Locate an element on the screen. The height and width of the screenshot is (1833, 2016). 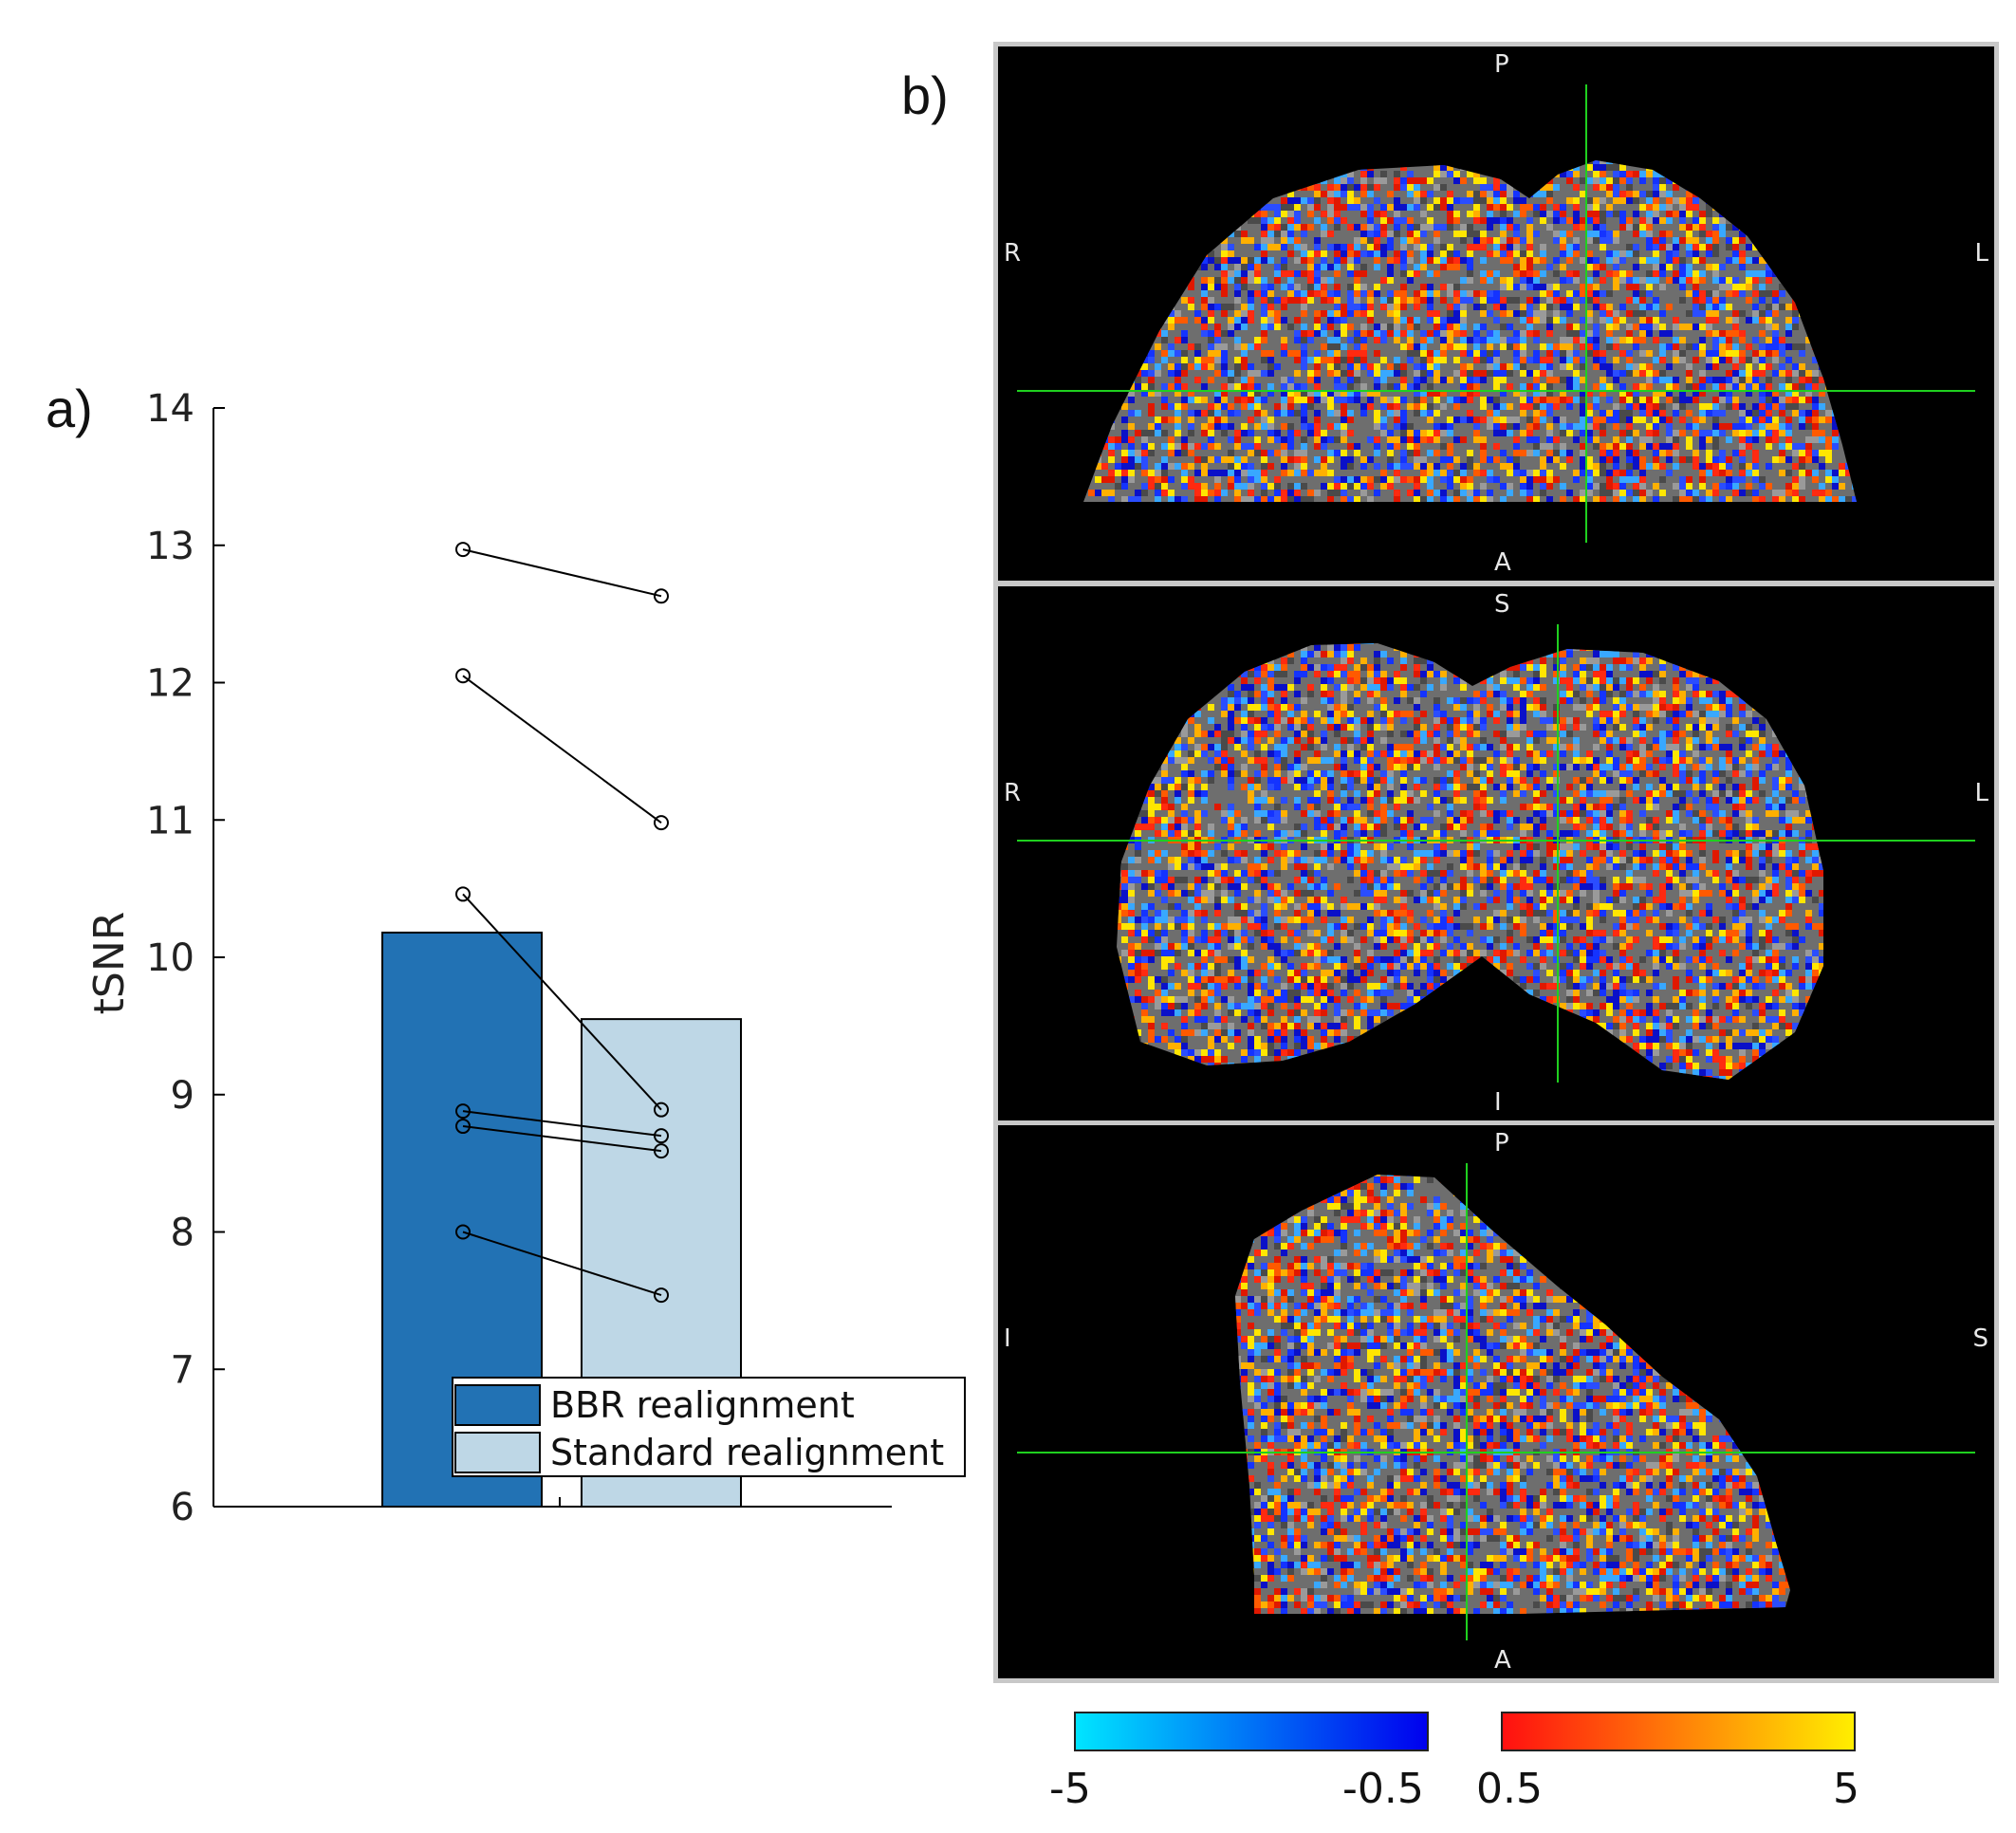
y-tick-label: 13 is located at coordinates (170, 546).